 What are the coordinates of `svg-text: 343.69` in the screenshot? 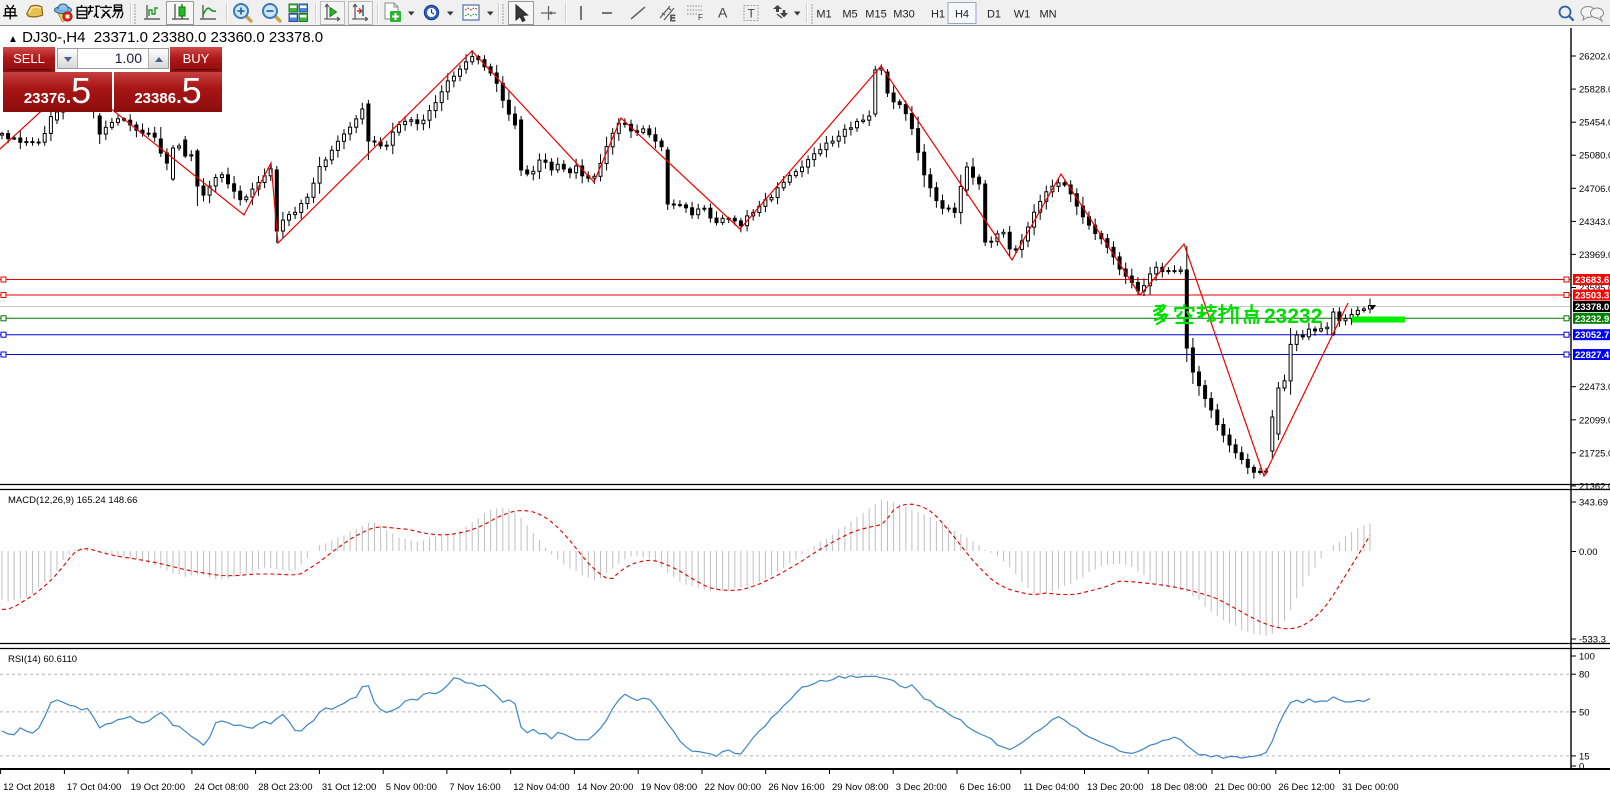 It's located at (1593, 503).